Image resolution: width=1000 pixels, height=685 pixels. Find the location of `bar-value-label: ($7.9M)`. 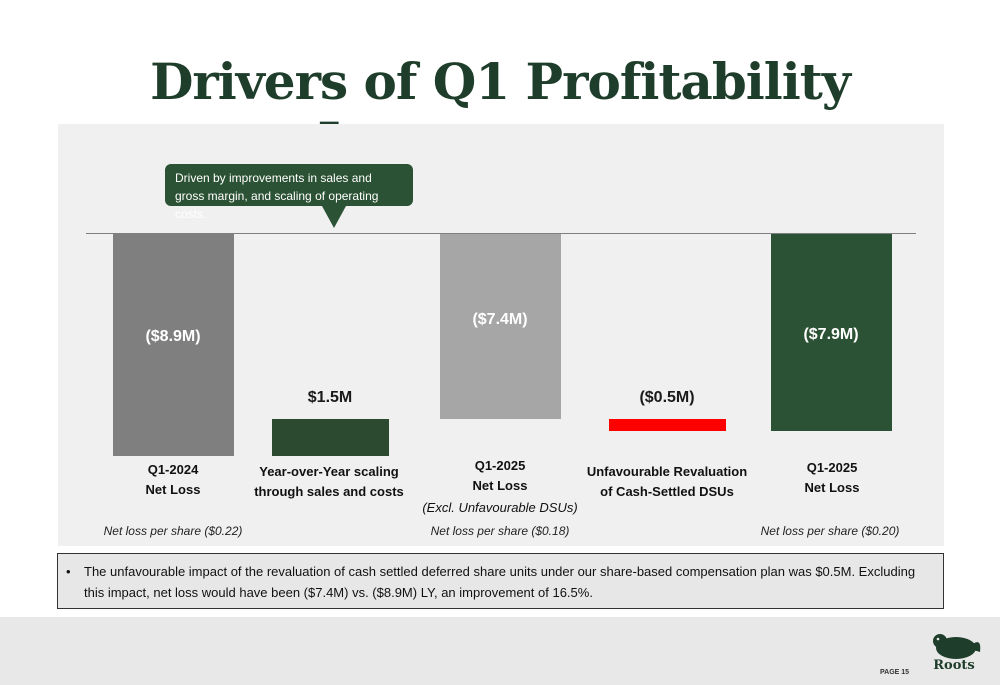

bar-value-label: ($7.9M) is located at coordinates (831, 335).